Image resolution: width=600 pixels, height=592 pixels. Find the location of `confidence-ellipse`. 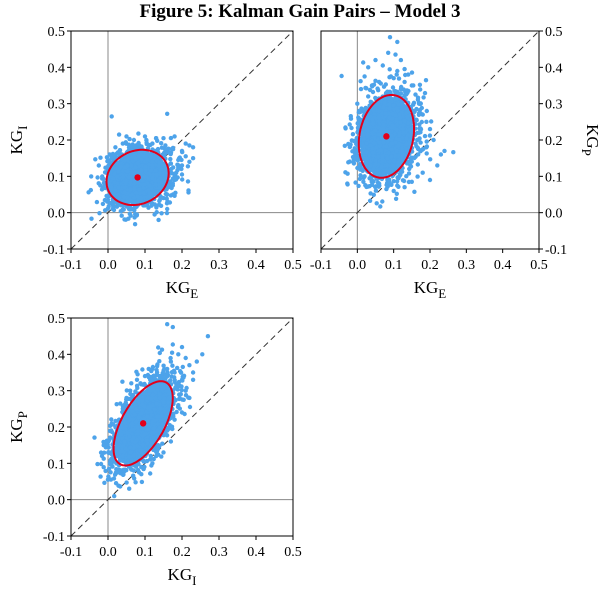

confidence-ellipse is located at coordinates (137, 177).